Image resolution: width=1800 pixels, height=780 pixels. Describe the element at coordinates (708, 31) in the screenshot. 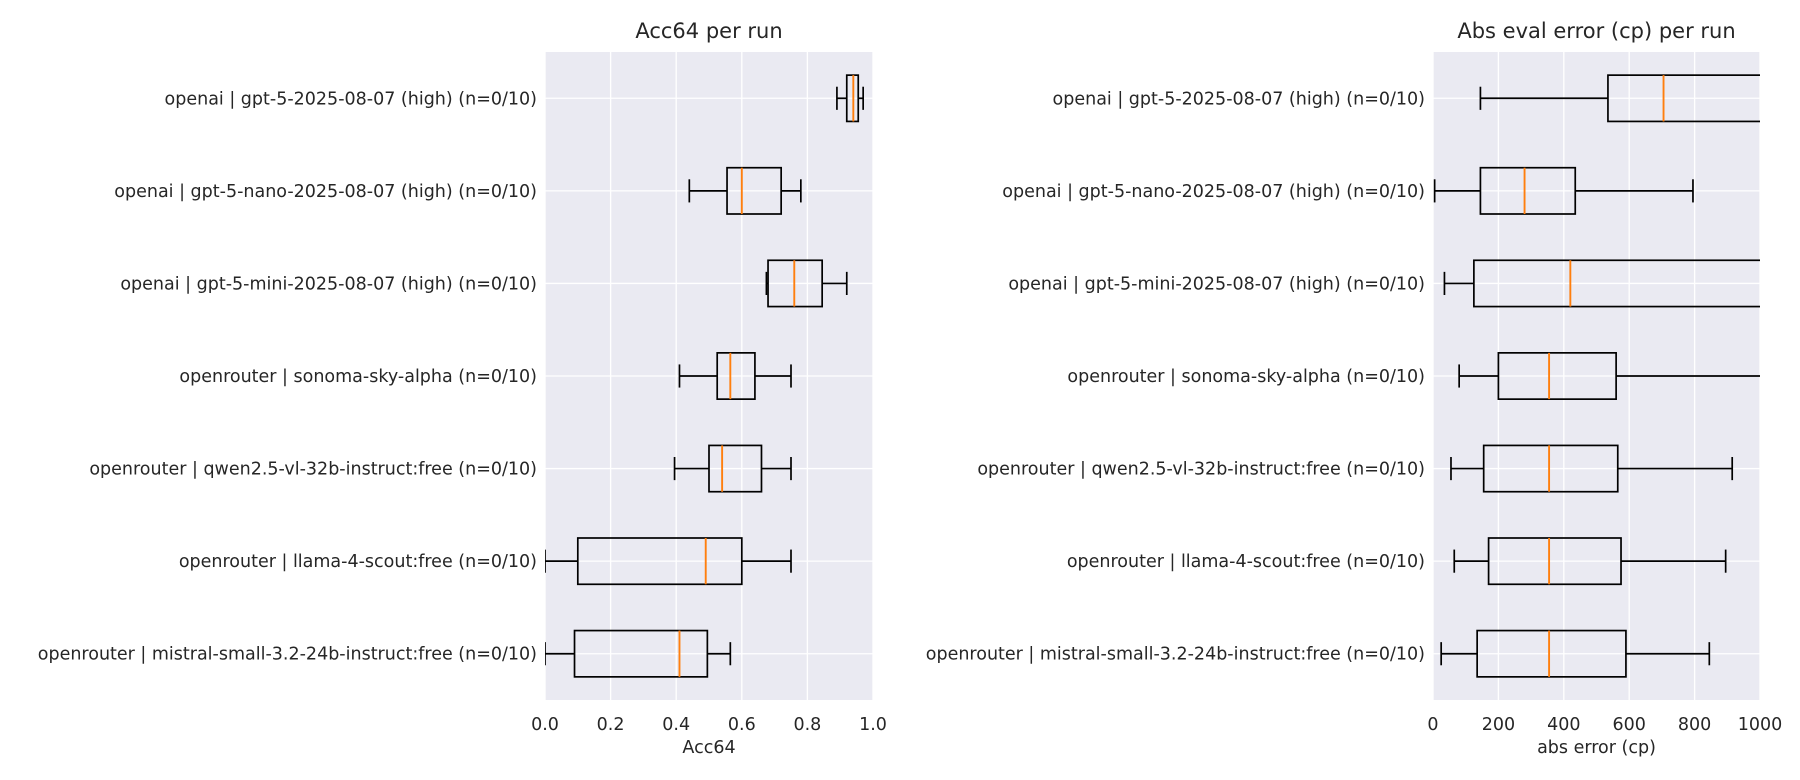

I see `chart-title: Acc64 per run` at that location.